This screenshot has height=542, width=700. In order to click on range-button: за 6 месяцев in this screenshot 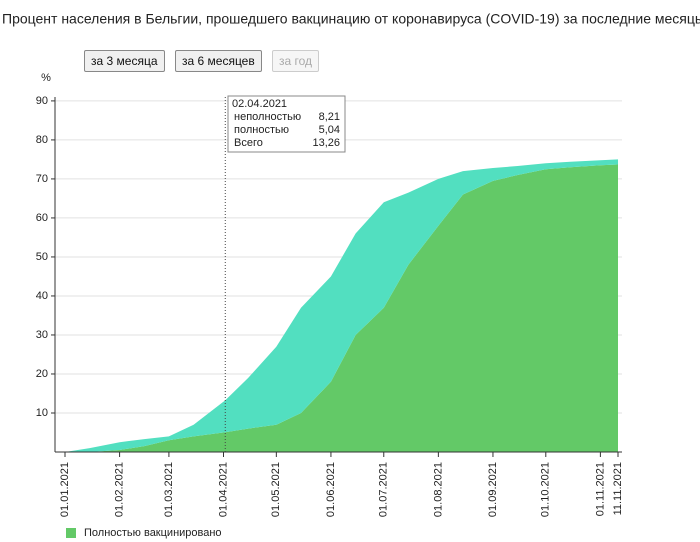, I will do `click(218, 61)`.